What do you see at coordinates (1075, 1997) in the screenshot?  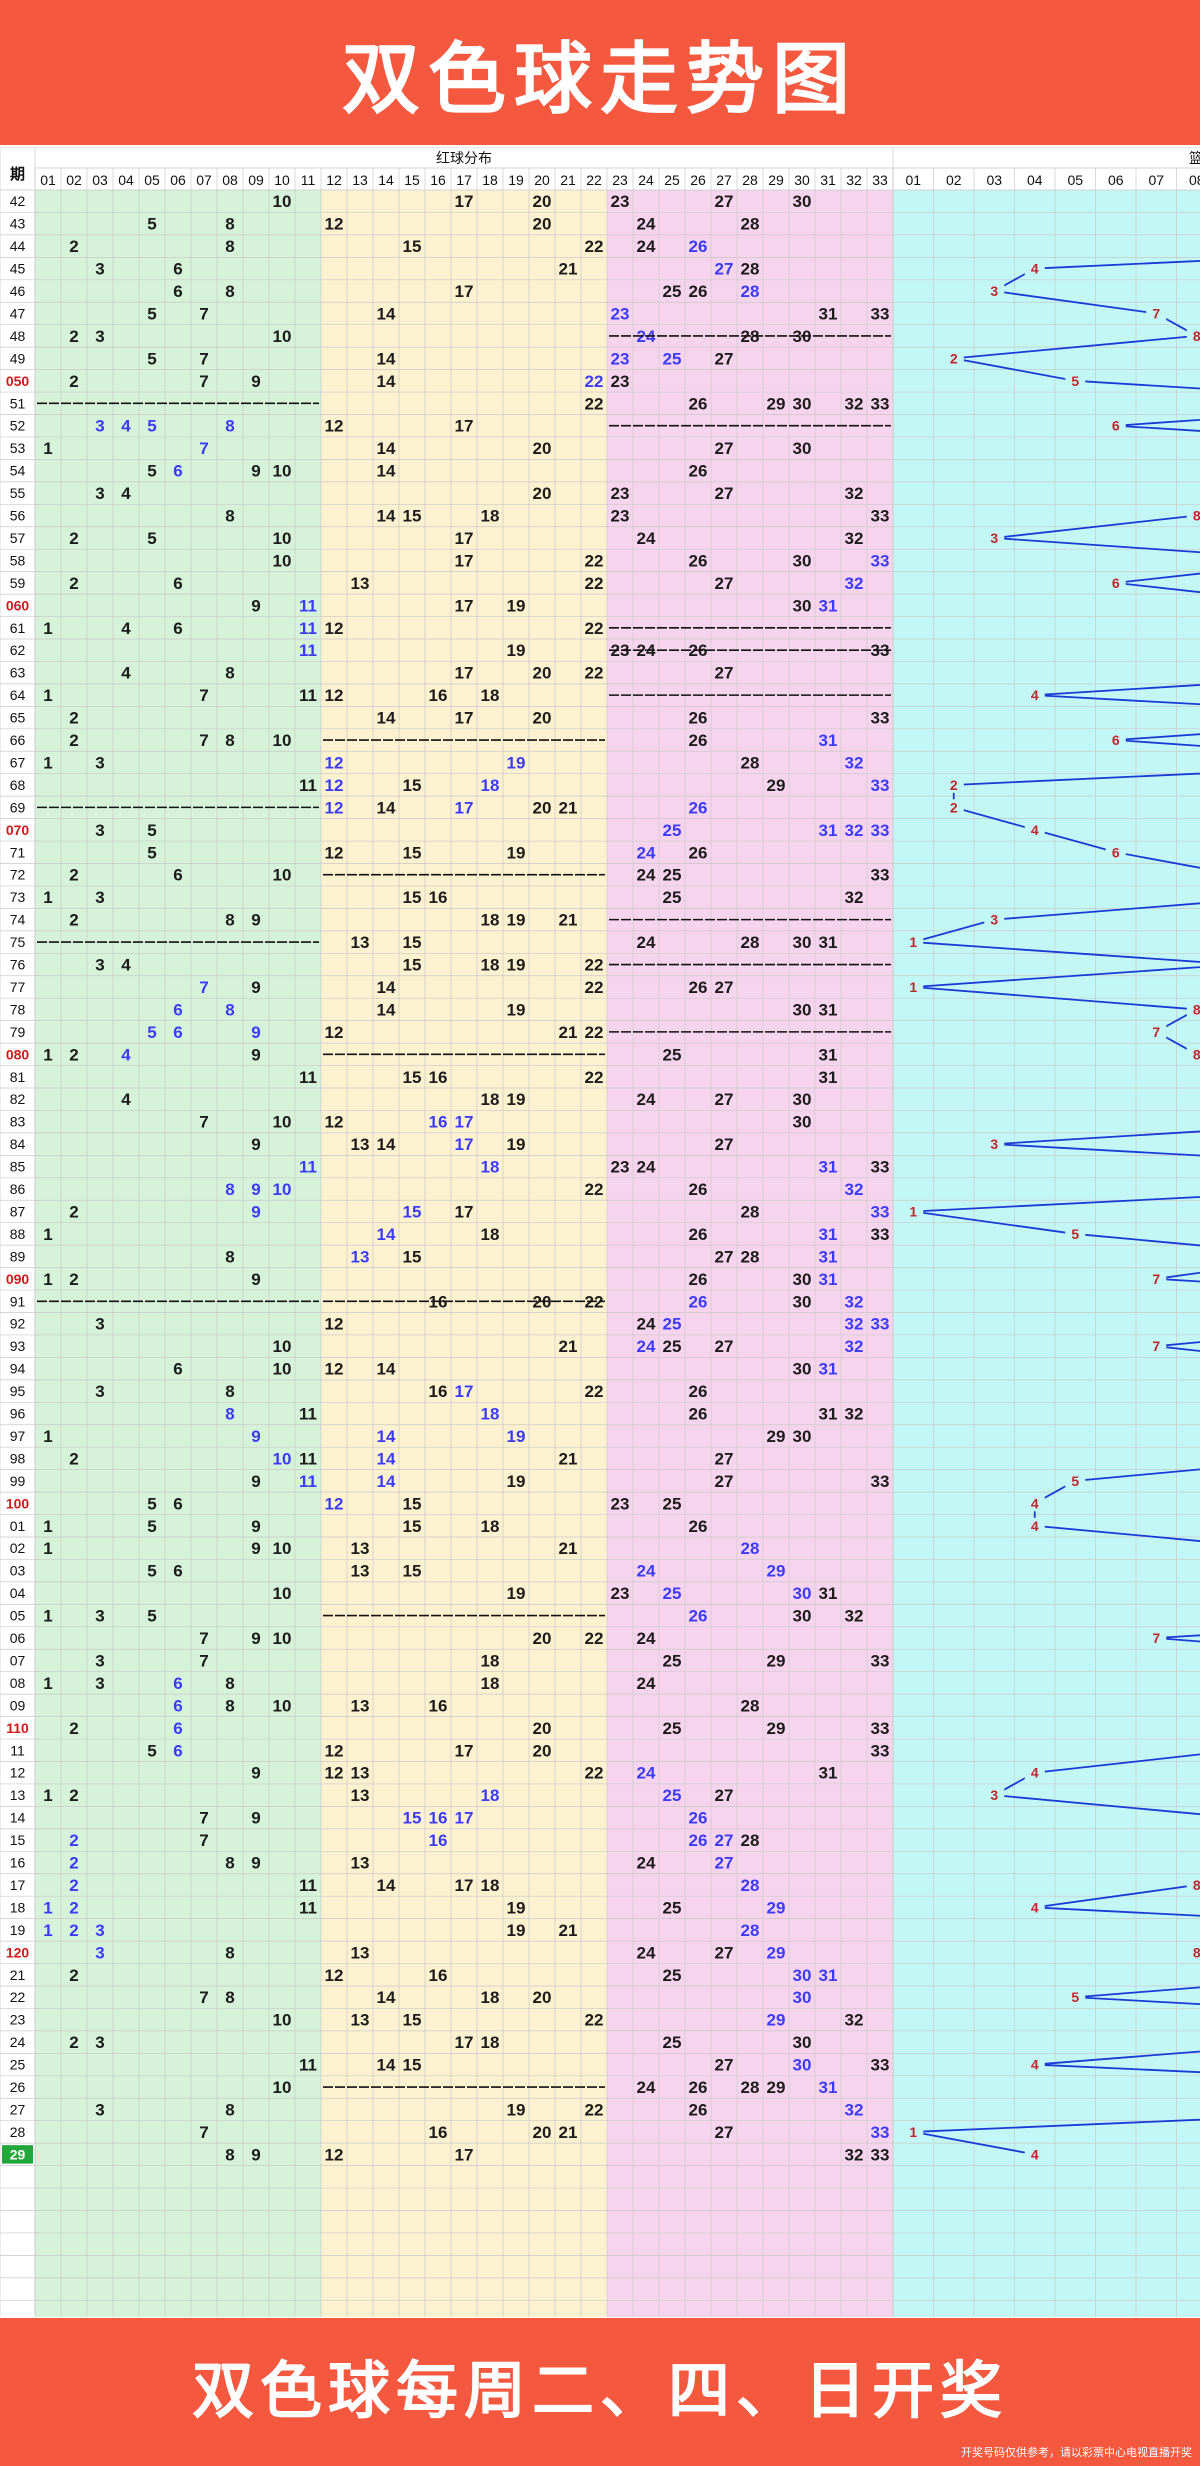 I see `blue-ball: 5` at bounding box center [1075, 1997].